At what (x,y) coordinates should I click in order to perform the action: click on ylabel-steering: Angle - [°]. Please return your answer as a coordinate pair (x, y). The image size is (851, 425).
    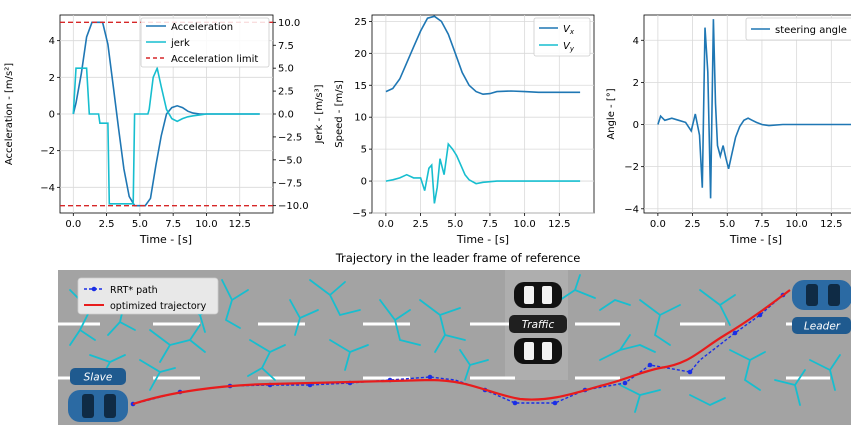
    Looking at the image, I should click on (611, 113).